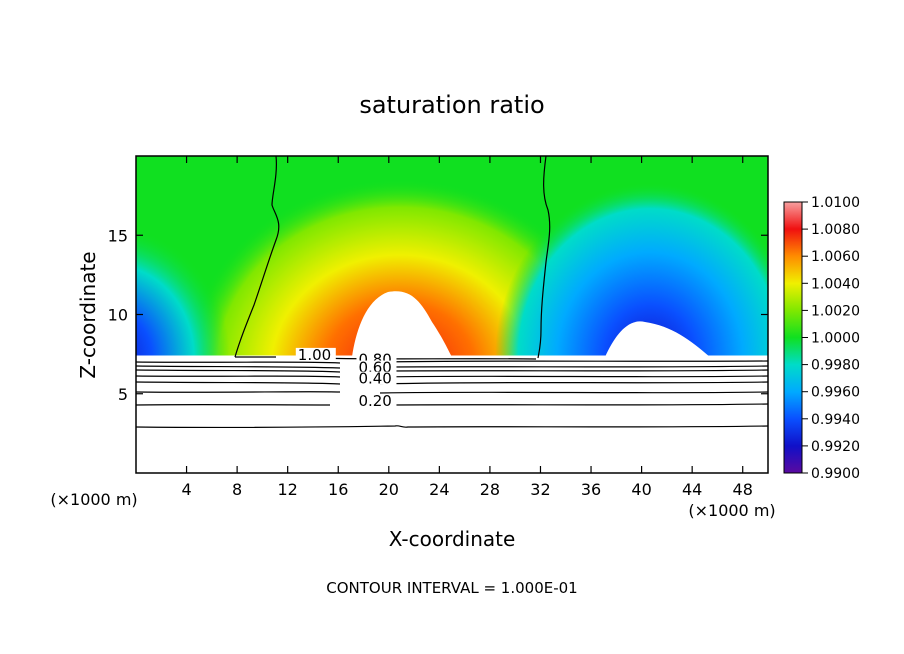 This screenshot has width=904, height=654. What do you see at coordinates (731, 510) in the screenshot?
I see `x-unit-right: (×1000 m)` at bounding box center [731, 510].